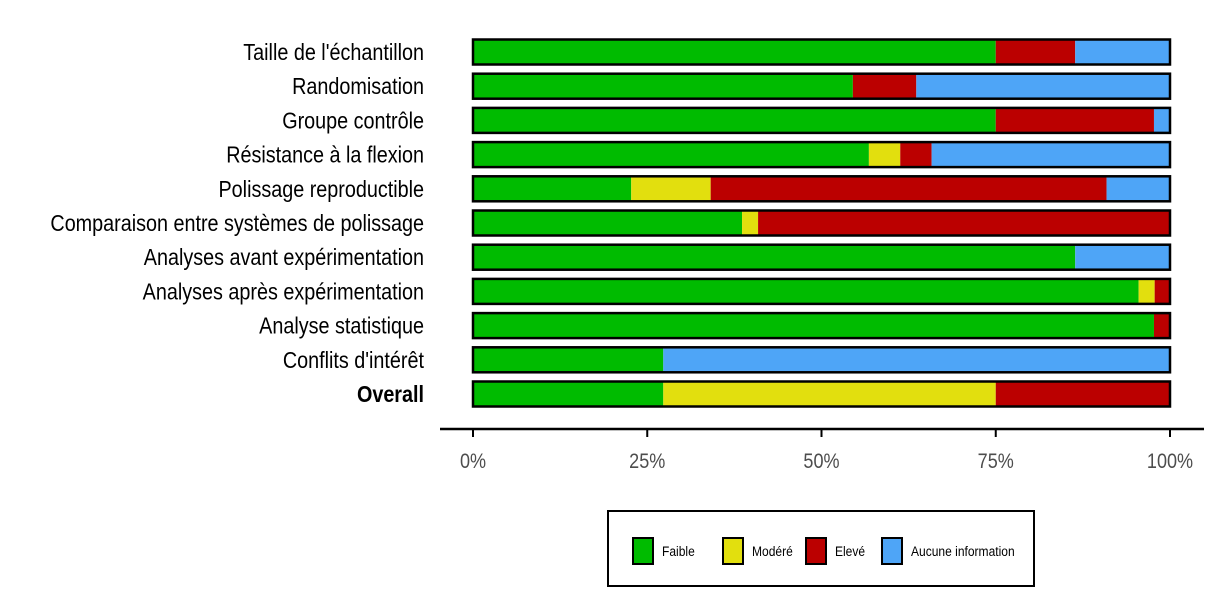 This screenshot has height=599, width=1206. Describe the element at coordinates (358, 87) in the screenshot. I see `category-label-randomisation: Randomisation` at that location.